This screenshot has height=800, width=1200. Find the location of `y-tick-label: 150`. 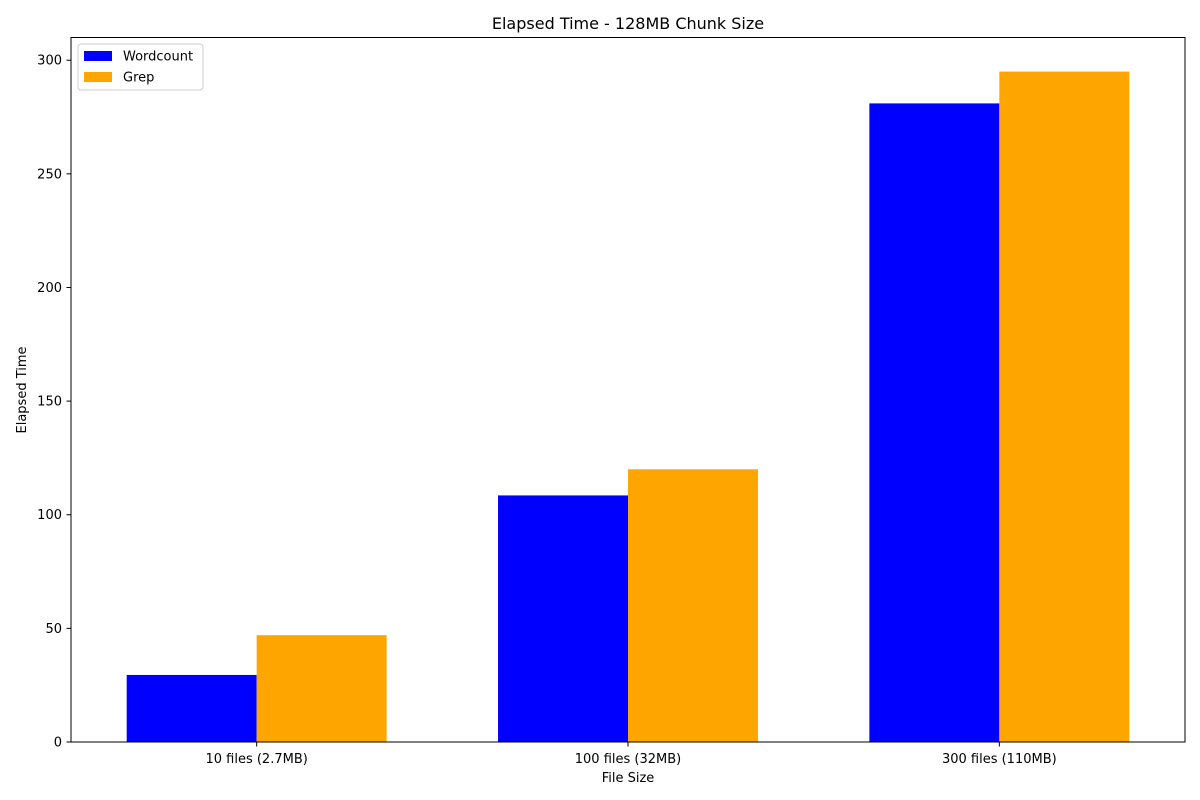

y-tick-label: 150 is located at coordinates (49, 402).